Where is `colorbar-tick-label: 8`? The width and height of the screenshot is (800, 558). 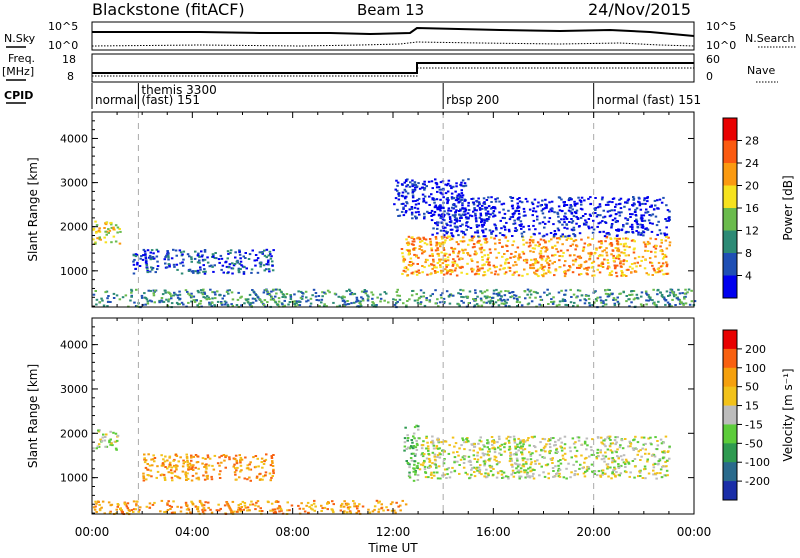
colorbar-tick-label: 8 is located at coordinates (748, 253).